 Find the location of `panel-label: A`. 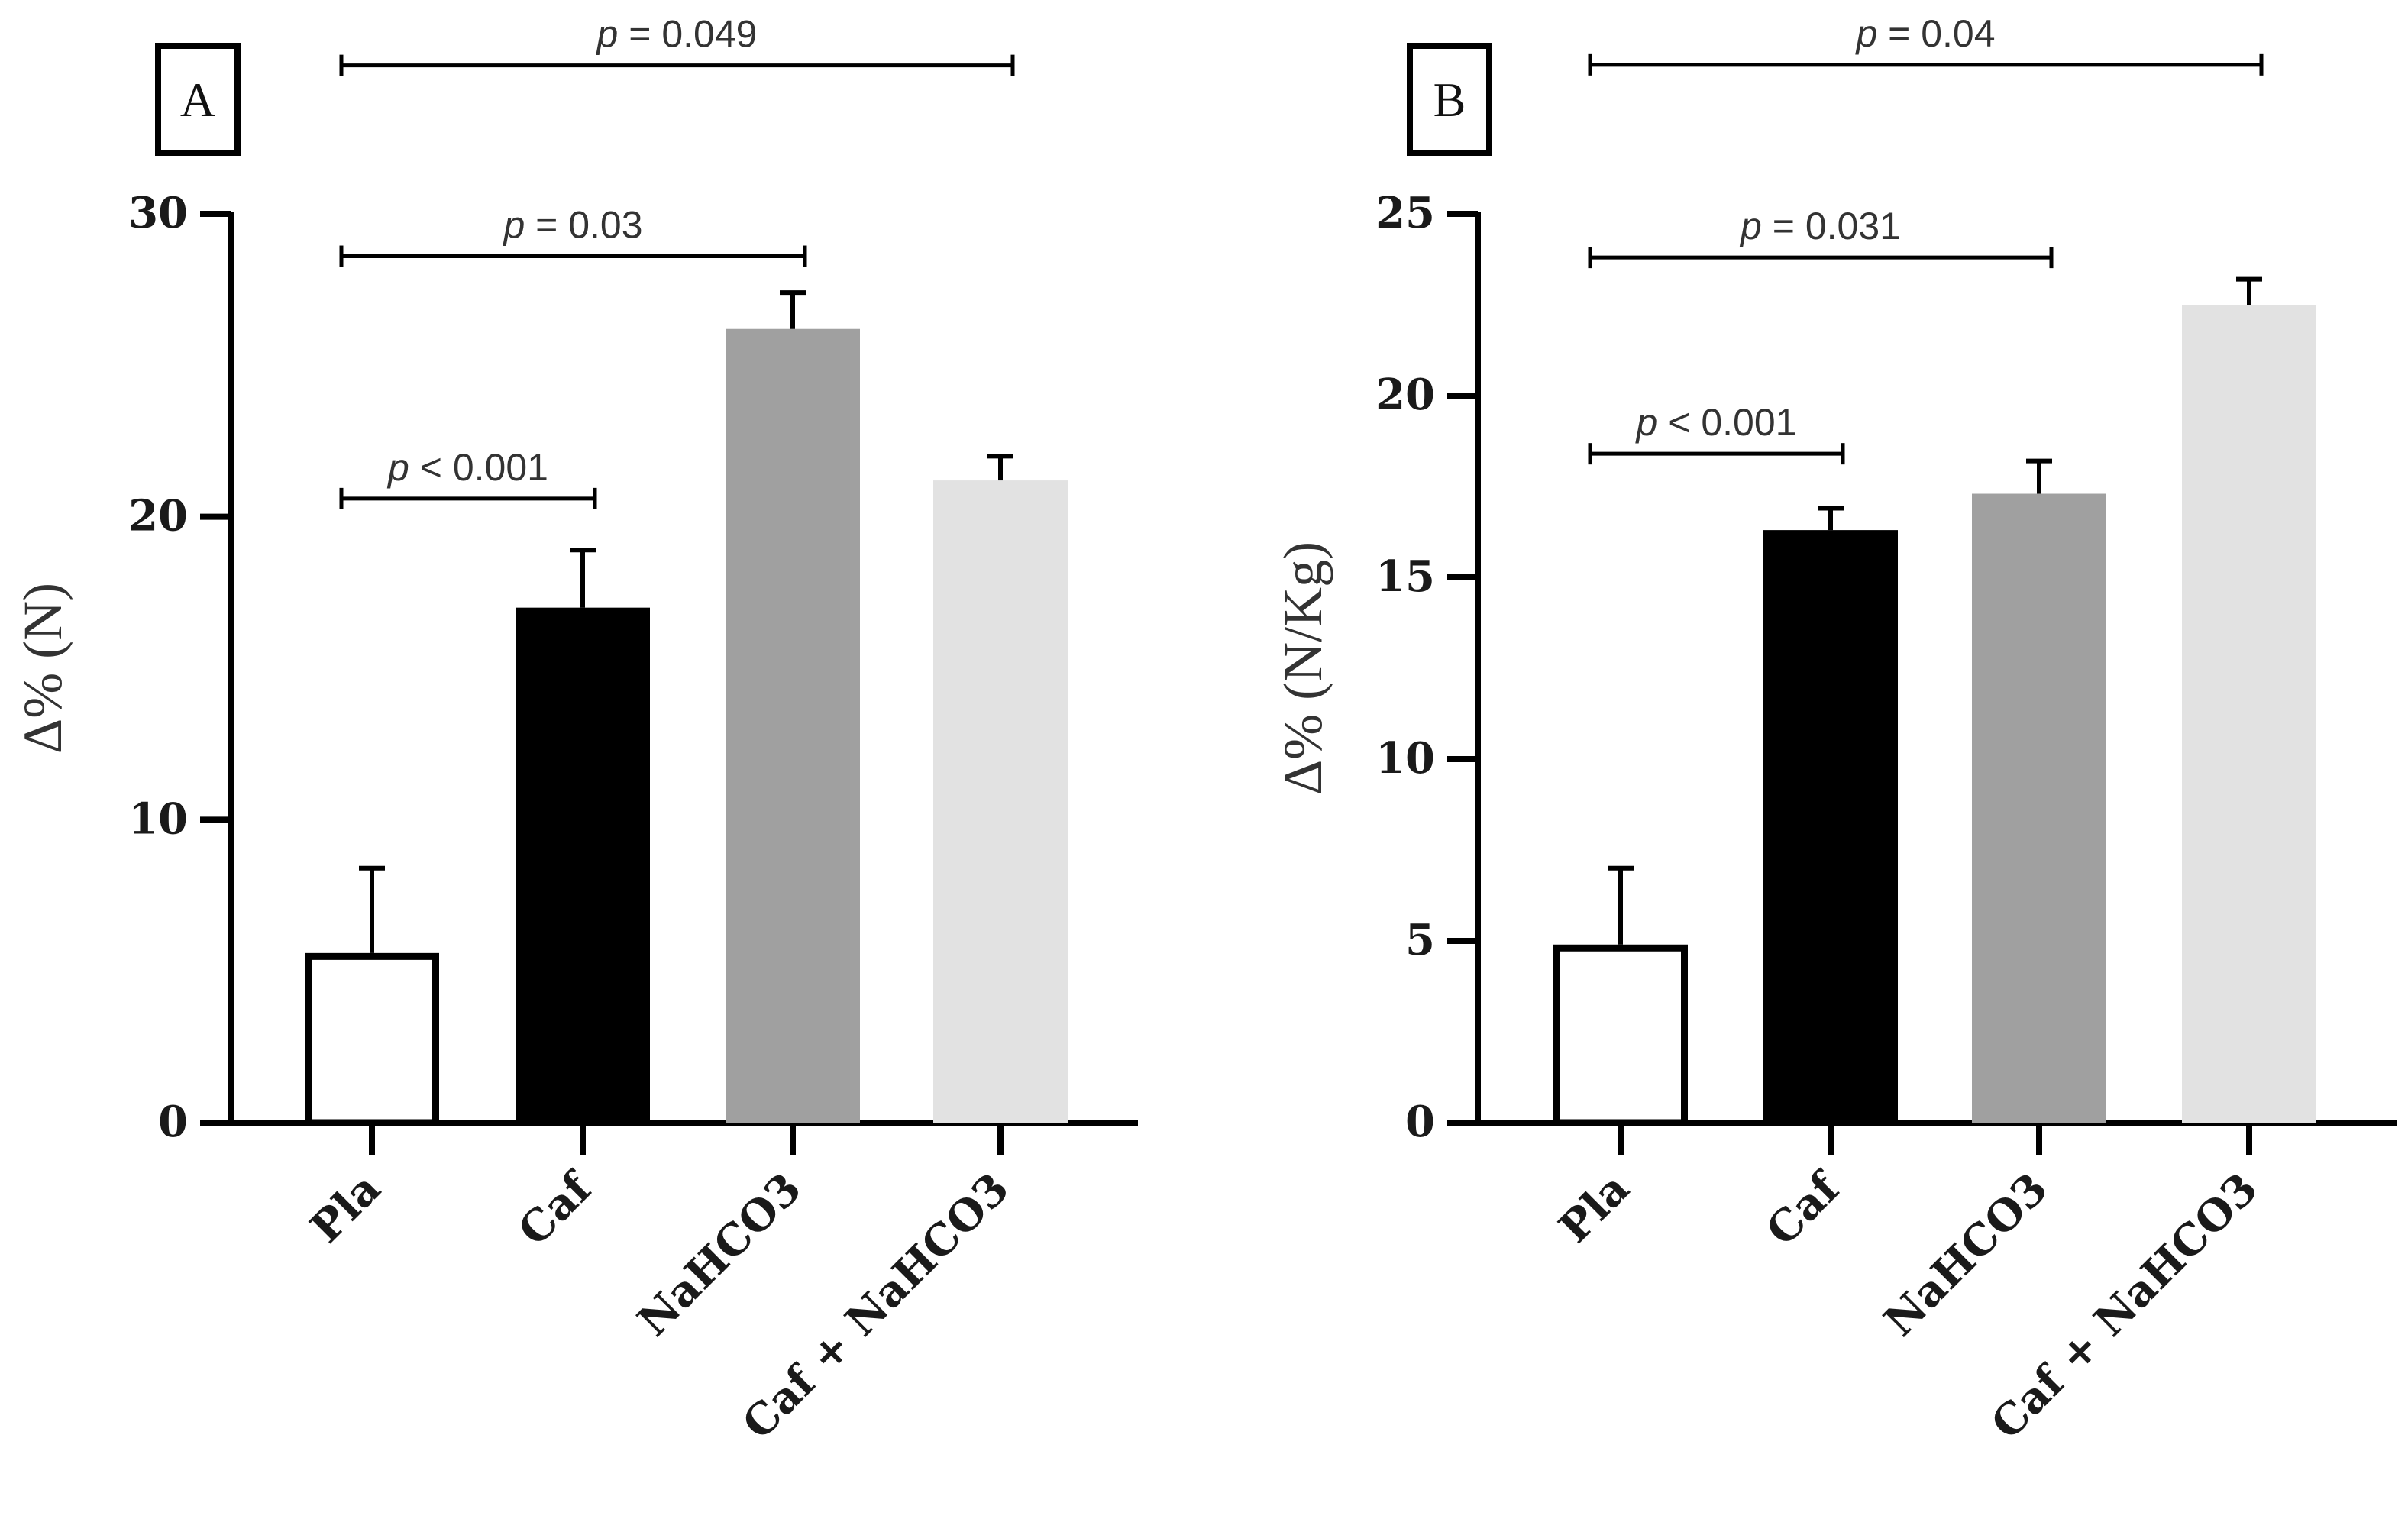

panel-label: A is located at coordinates (198, 100).